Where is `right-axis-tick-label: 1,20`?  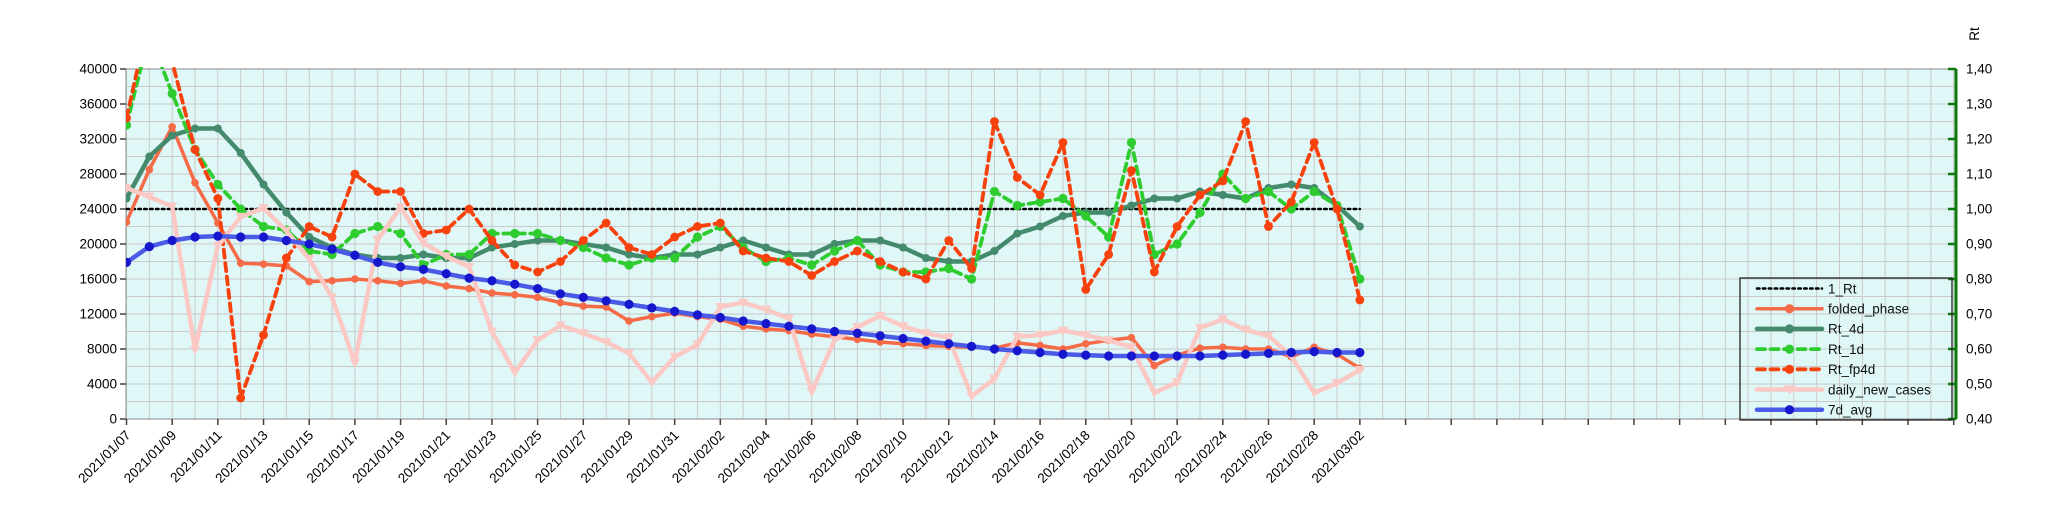
right-axis-tick-label: 1,20 is located at coordinates (1979, 139).